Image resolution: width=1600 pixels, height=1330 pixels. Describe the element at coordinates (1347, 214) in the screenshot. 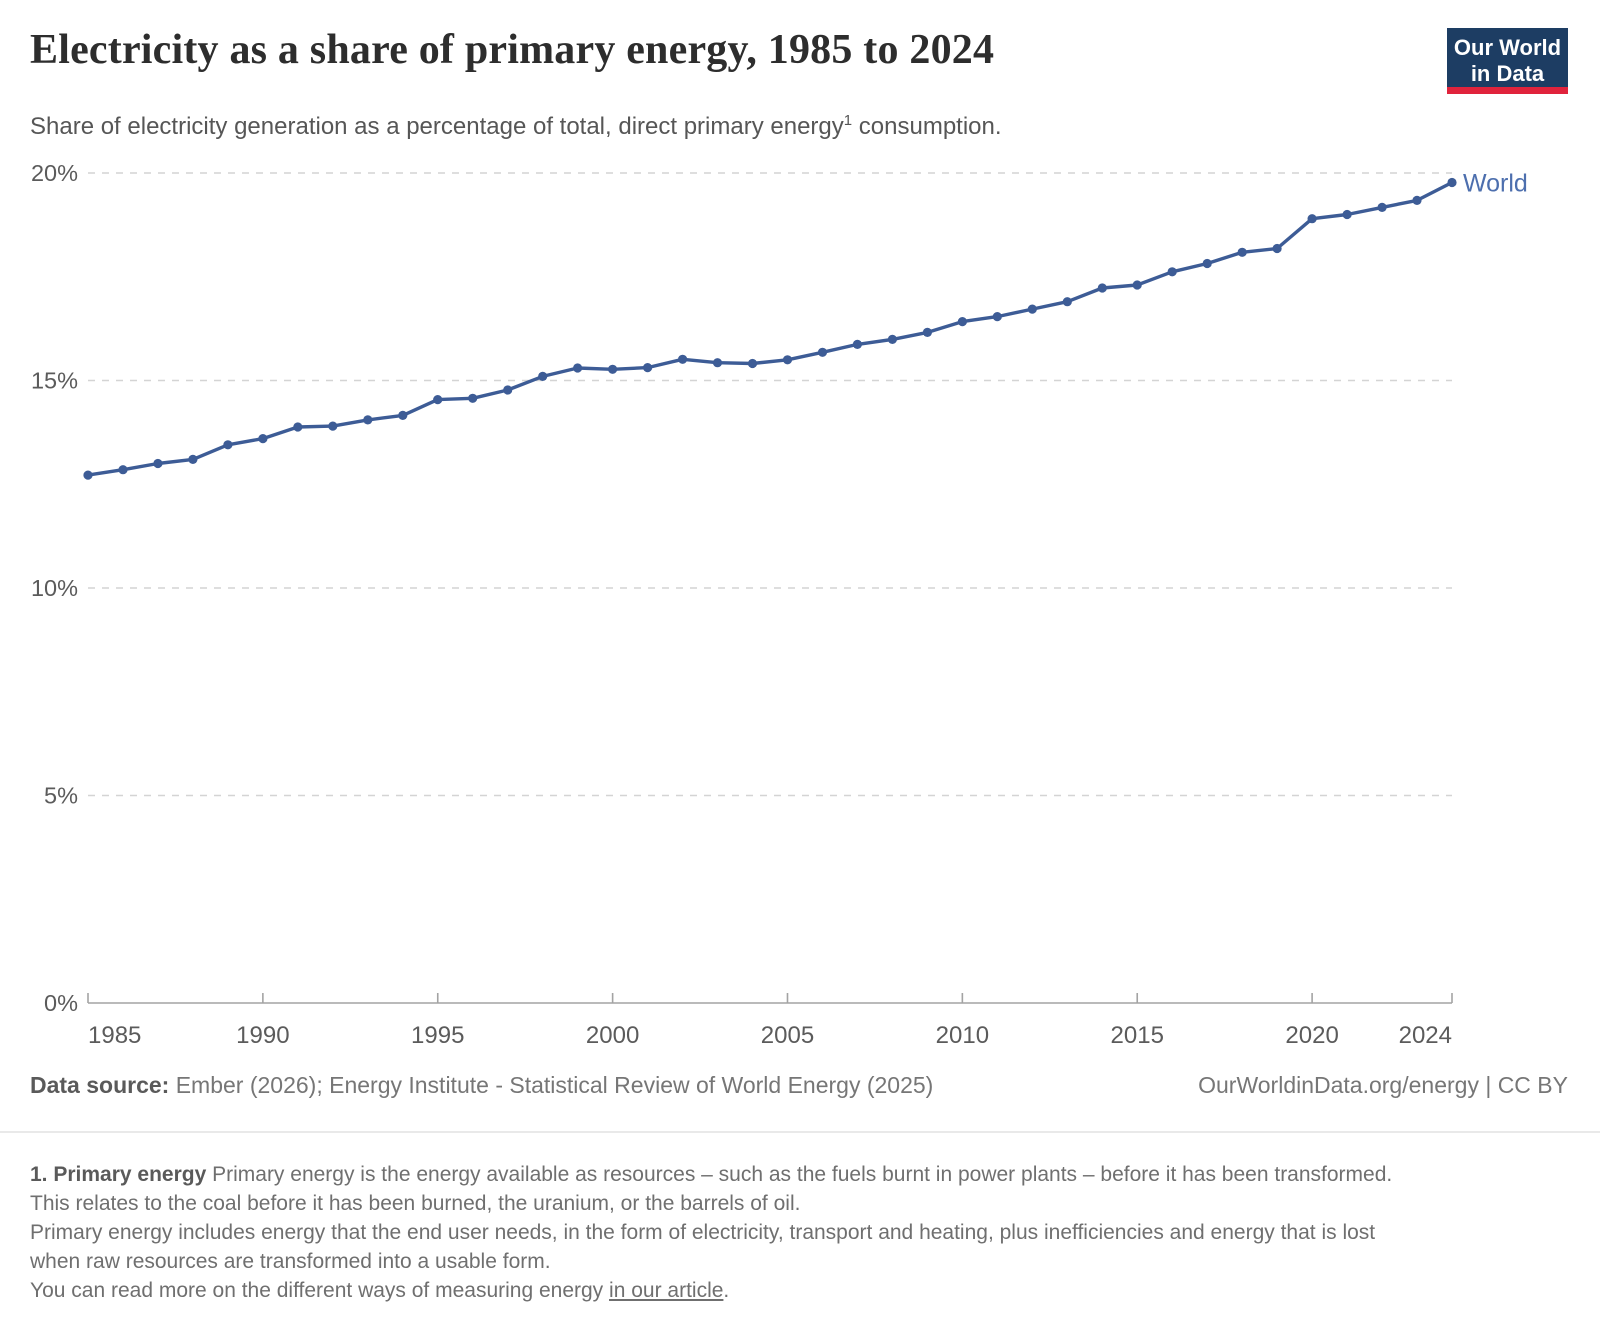

I see `data-point-2021` at that location.